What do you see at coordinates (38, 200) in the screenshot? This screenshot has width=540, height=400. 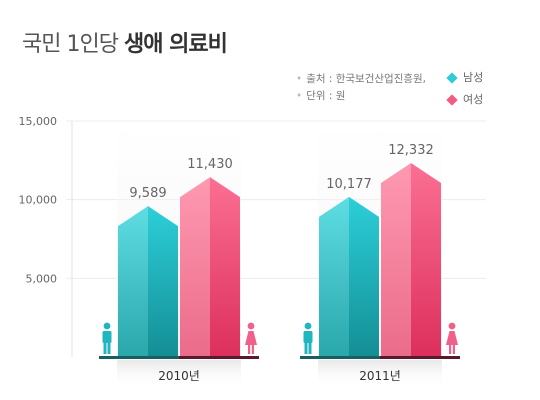 I see `y-tick-label: 10,000` at bounding box center [38, 200].